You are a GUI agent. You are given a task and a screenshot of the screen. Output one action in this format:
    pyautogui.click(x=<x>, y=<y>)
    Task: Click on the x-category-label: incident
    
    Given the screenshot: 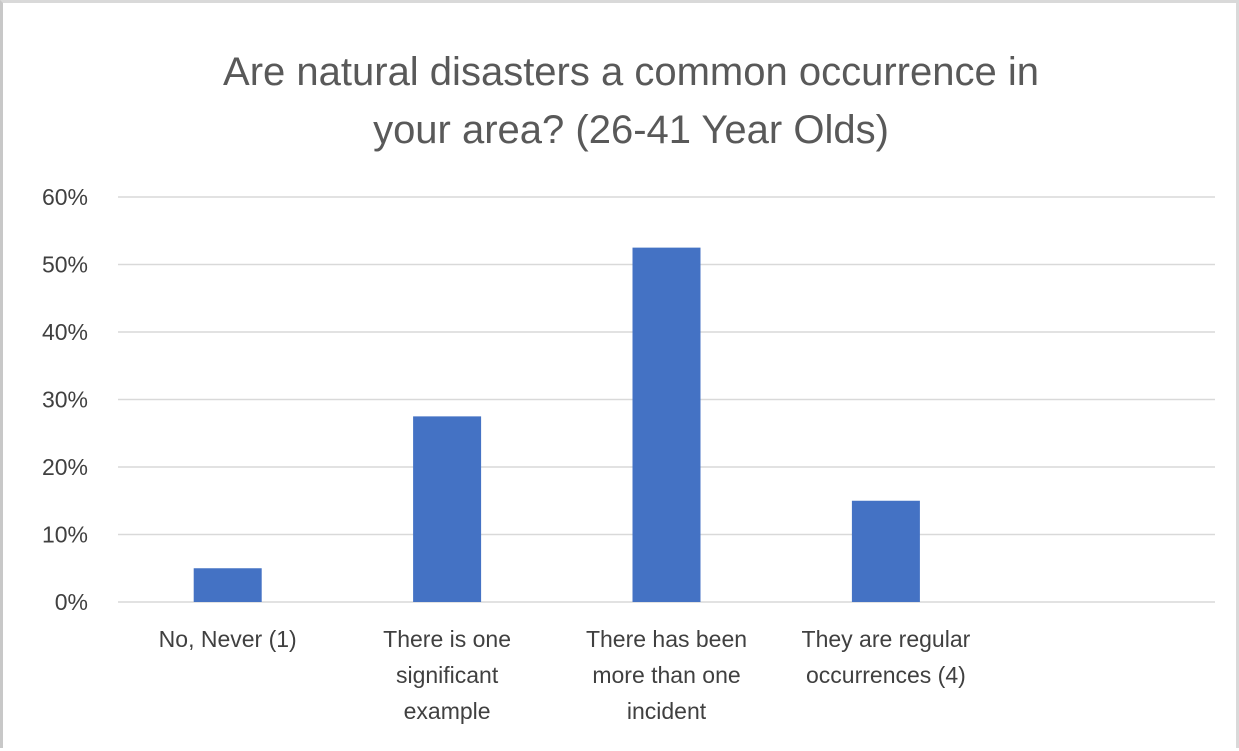 What is the action you would take?
    pyautogui.click(x=667, y=711)
    